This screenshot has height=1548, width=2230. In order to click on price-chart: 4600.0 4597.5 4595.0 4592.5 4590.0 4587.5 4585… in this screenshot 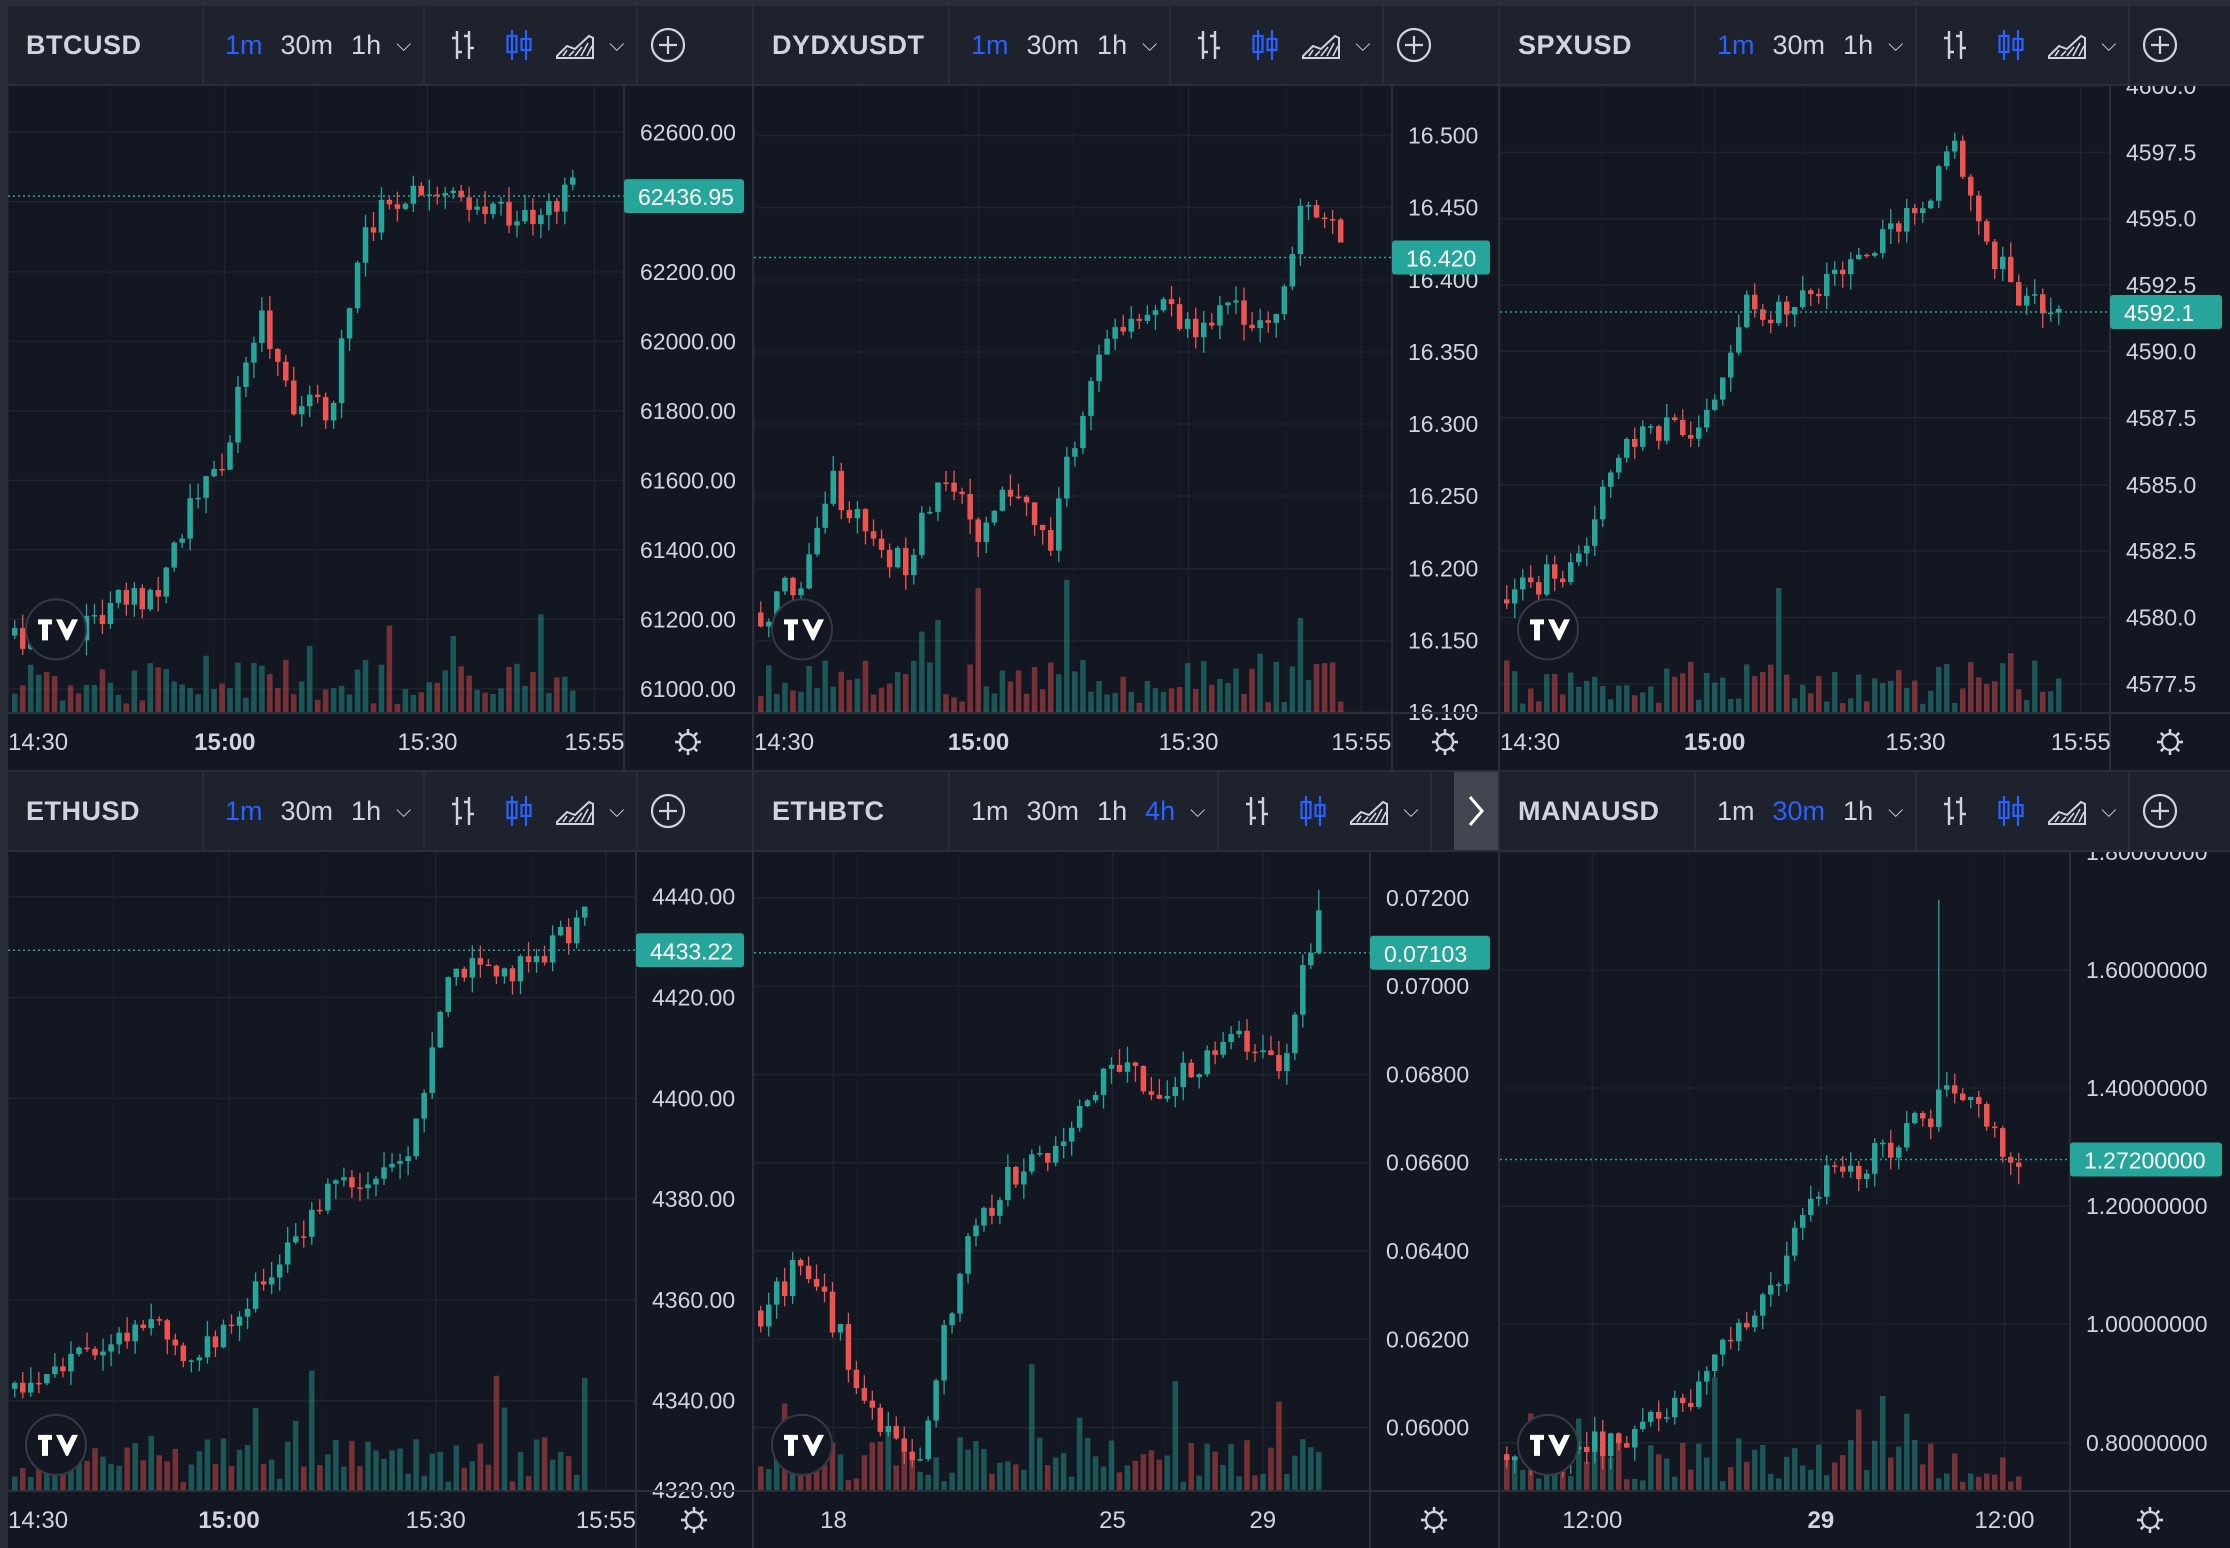, I will do `click(1865, 428)`.